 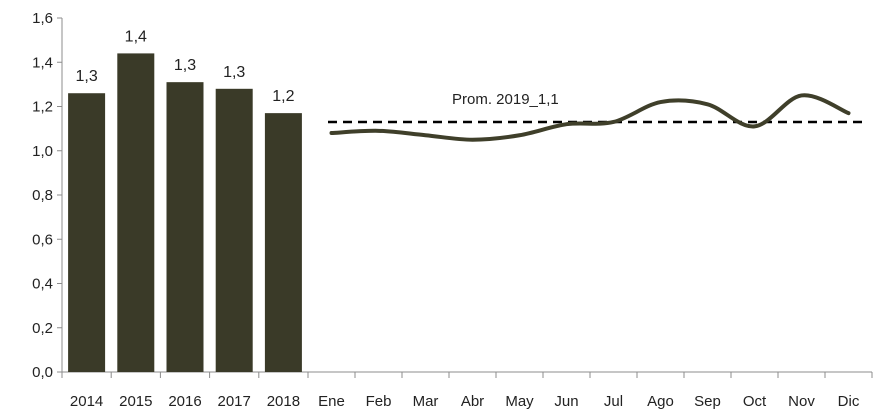 What do you see at coordinates (185, 227) in the screenshot?
I see `bar-2016` at bounding box center [185, 227].